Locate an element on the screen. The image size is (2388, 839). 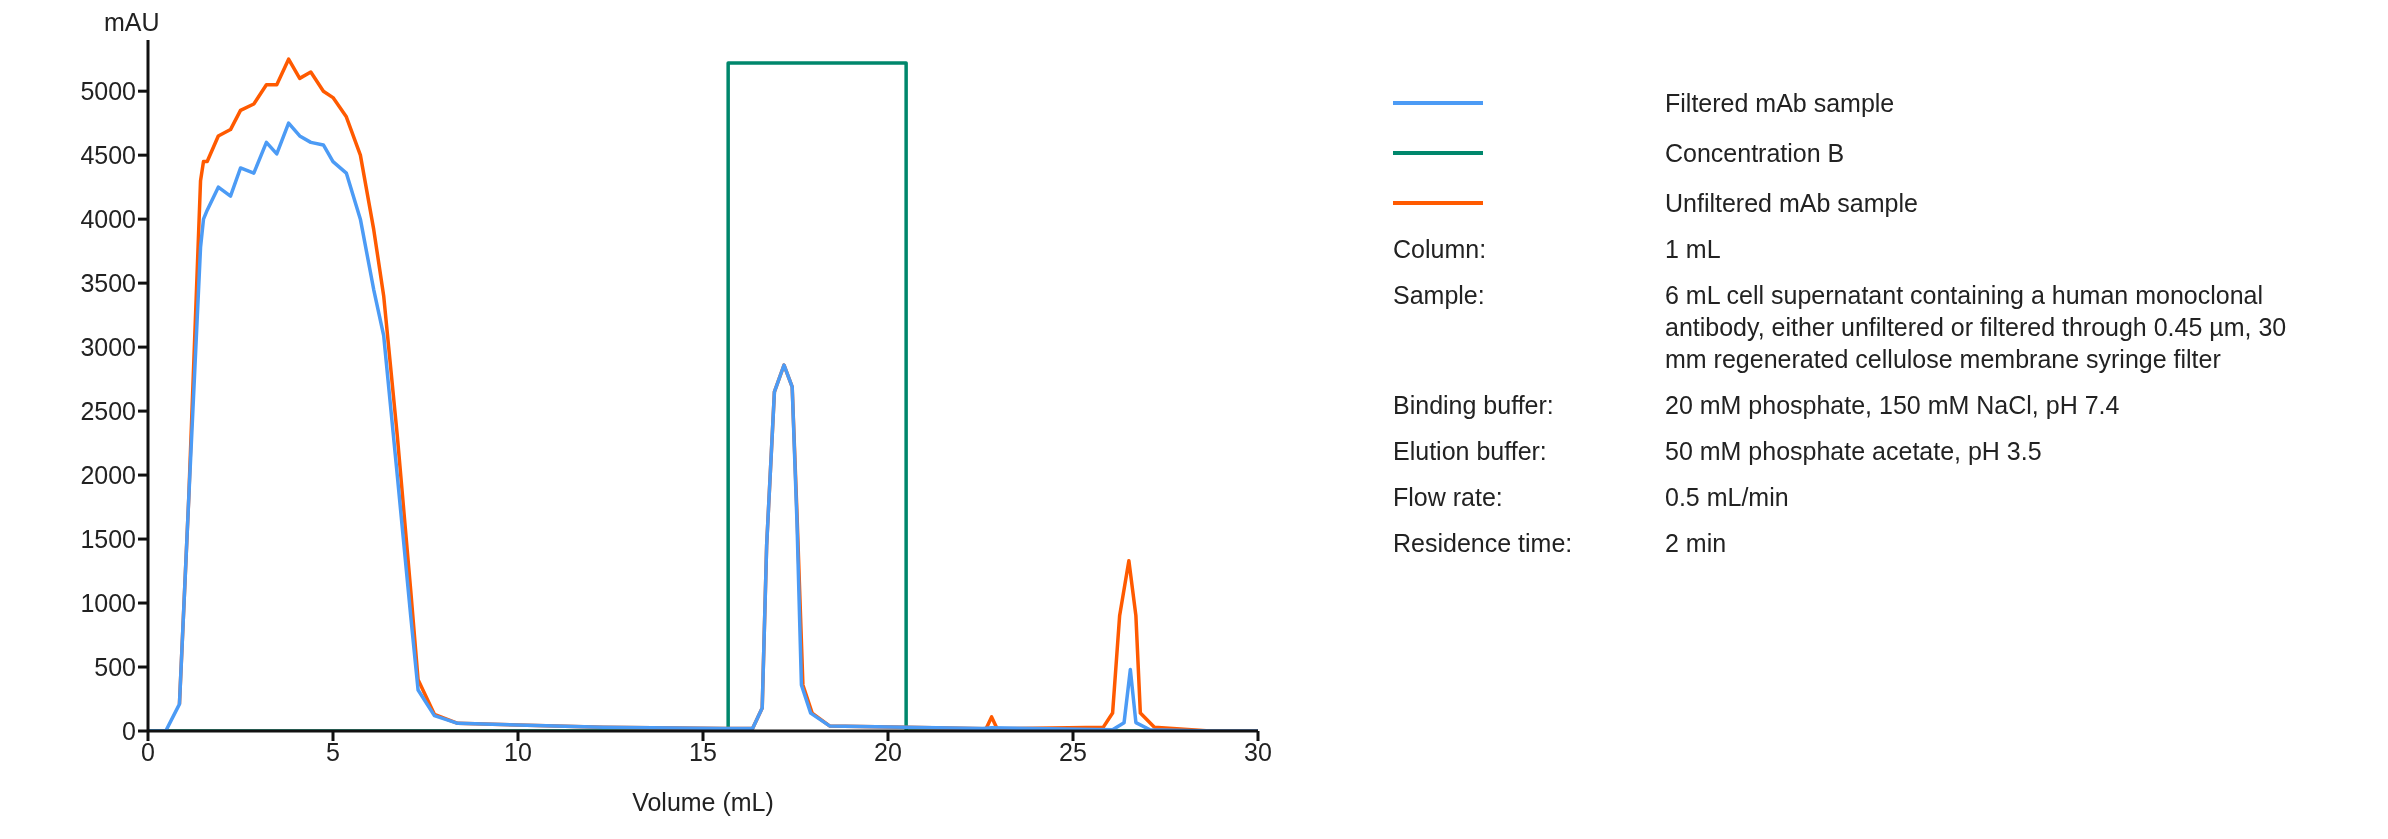
y-tick-label: 4500 is located at coordinates (108, 155).